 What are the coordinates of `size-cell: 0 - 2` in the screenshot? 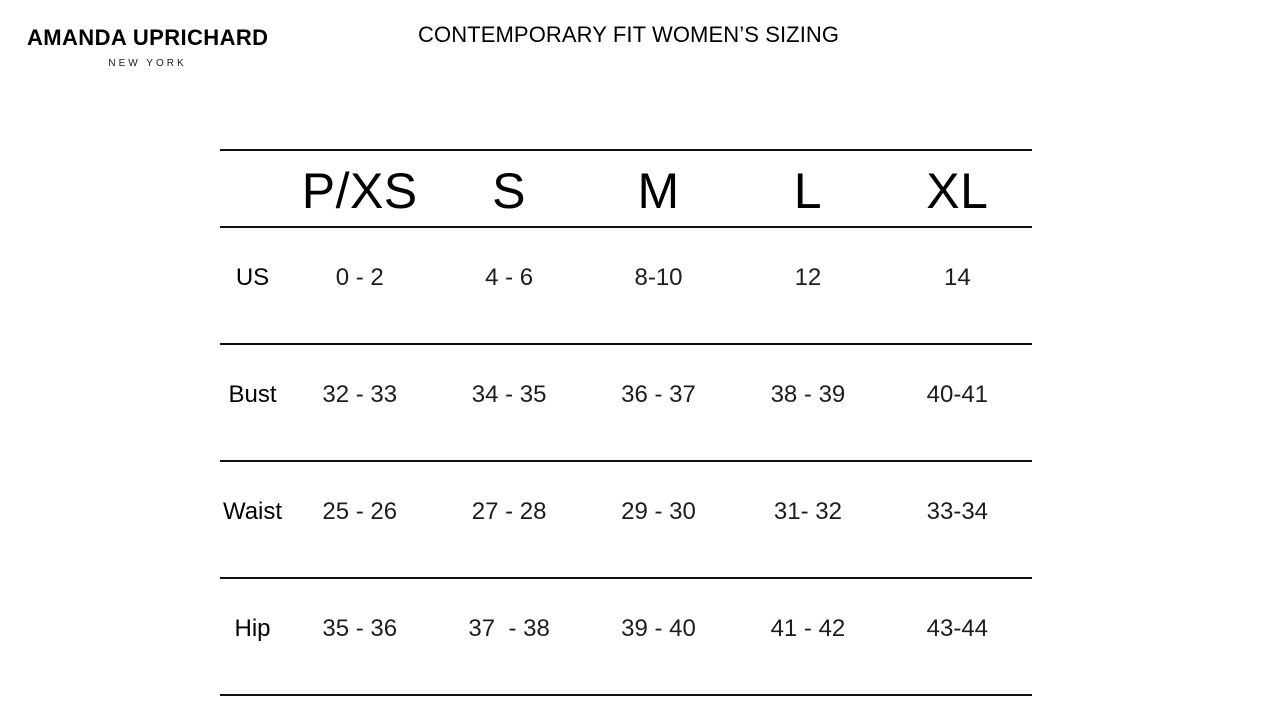 It's located at (359, 277).